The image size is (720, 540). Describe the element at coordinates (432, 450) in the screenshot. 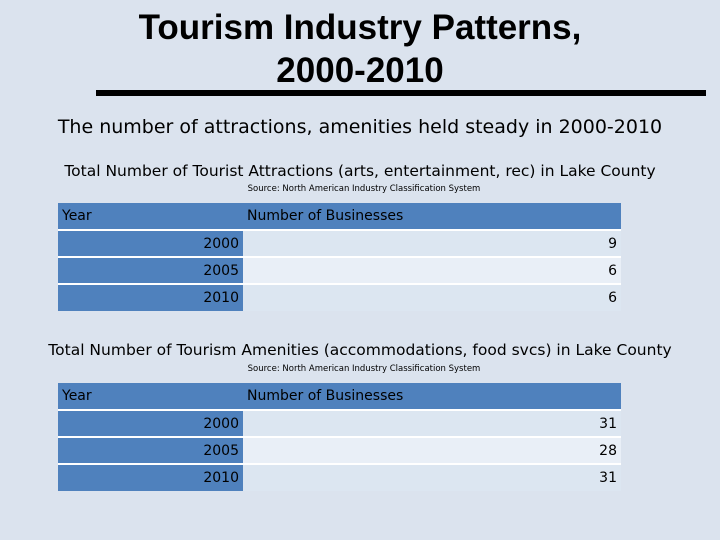

I see `value-cell: 28` at that location.